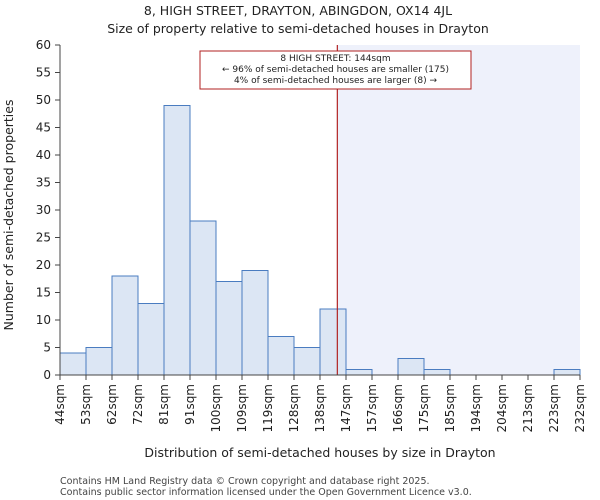 Image resolution: width=600 pixels, height=500 pixels. I want to click on x-tick-label-194sqm: 194sqm, so click(476, 408).